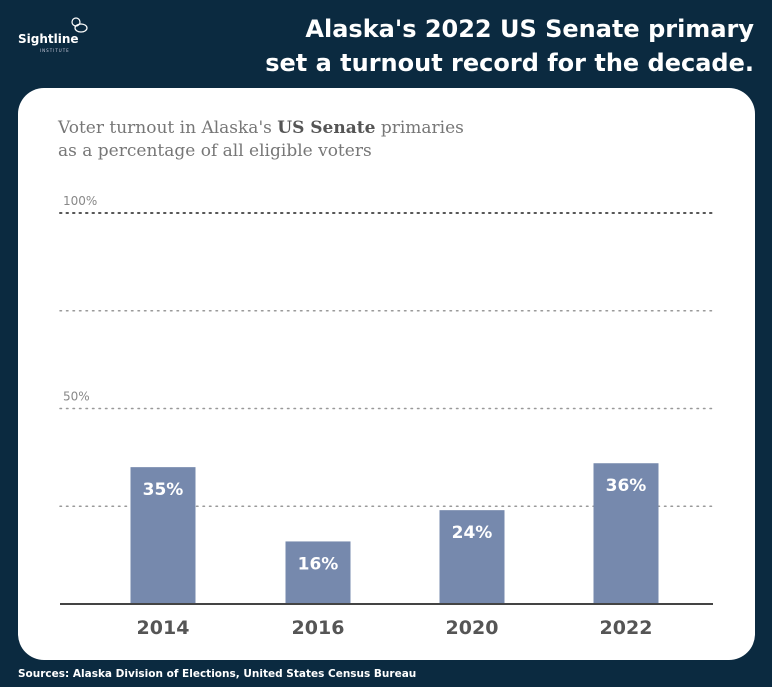 Image resolution: width=772 pixels, height=687 pixels. I want to click on subtitle-line-2: as a percentage of all eligible voters, so click(215, 151).